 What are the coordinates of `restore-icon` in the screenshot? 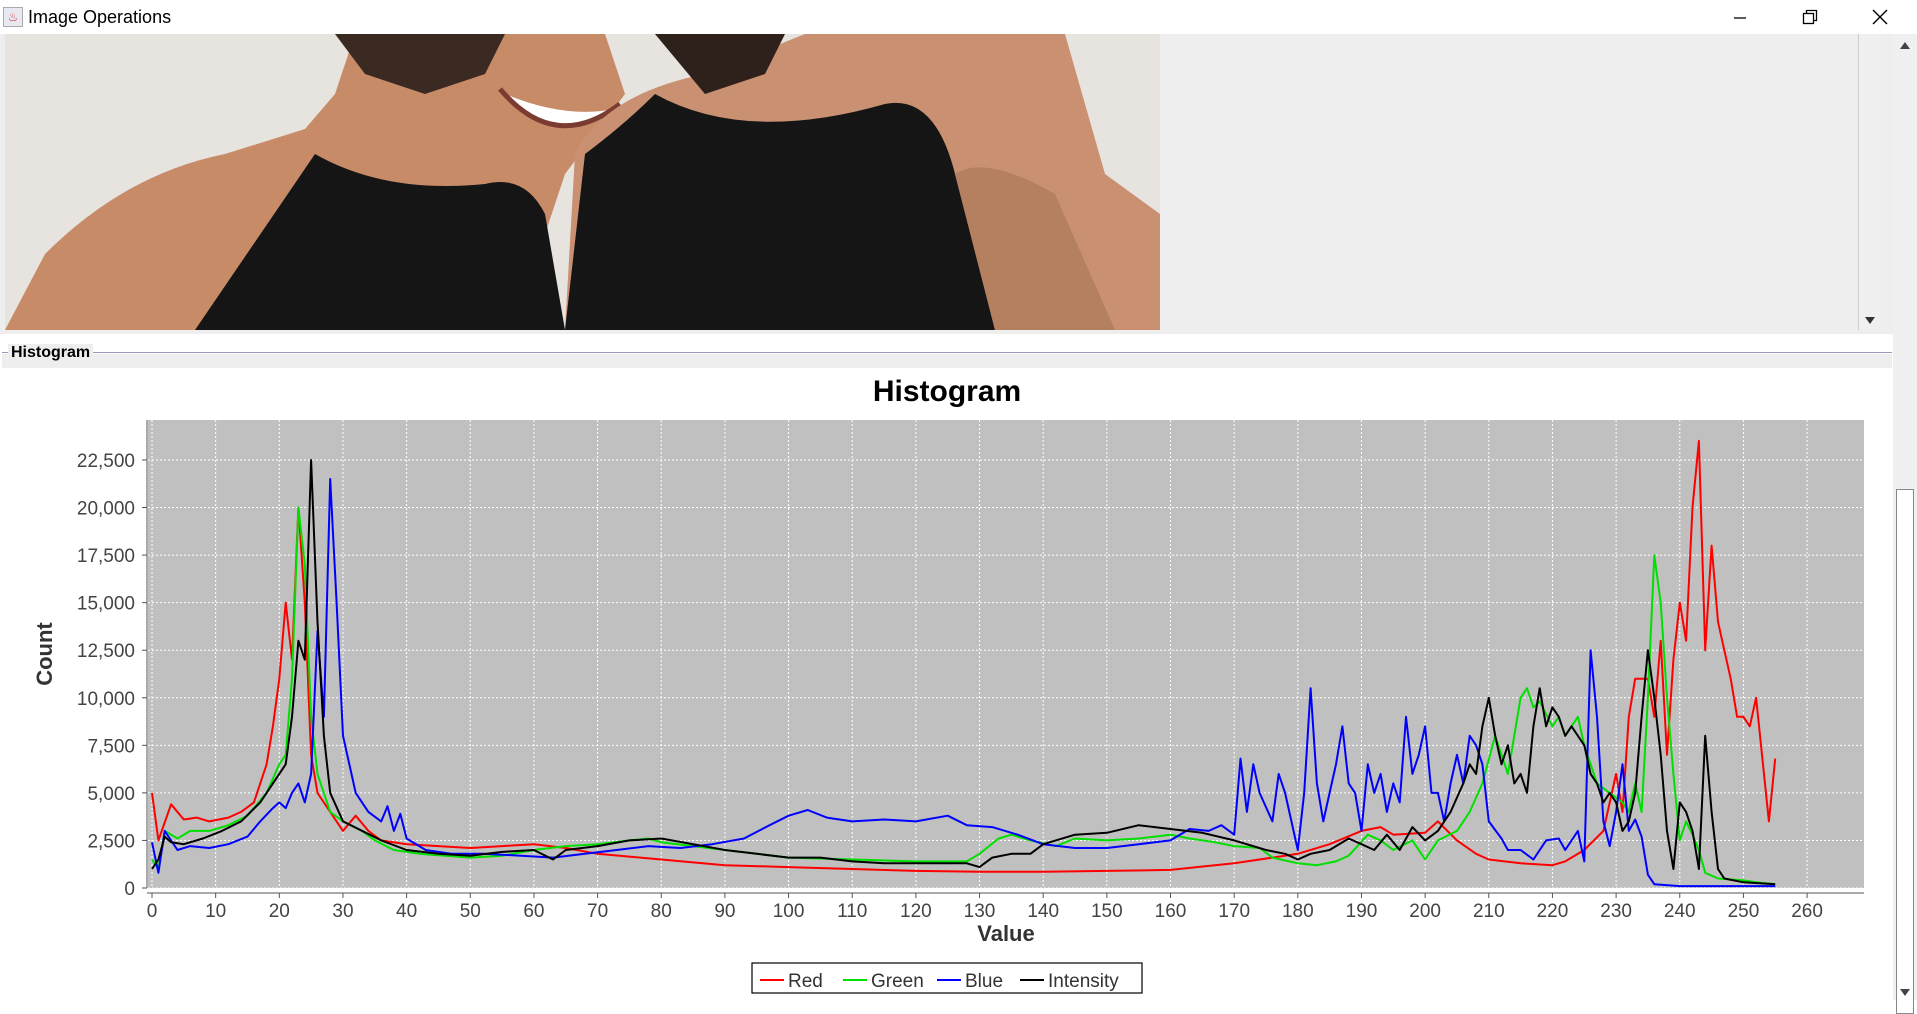 It's located at (1810, 17).